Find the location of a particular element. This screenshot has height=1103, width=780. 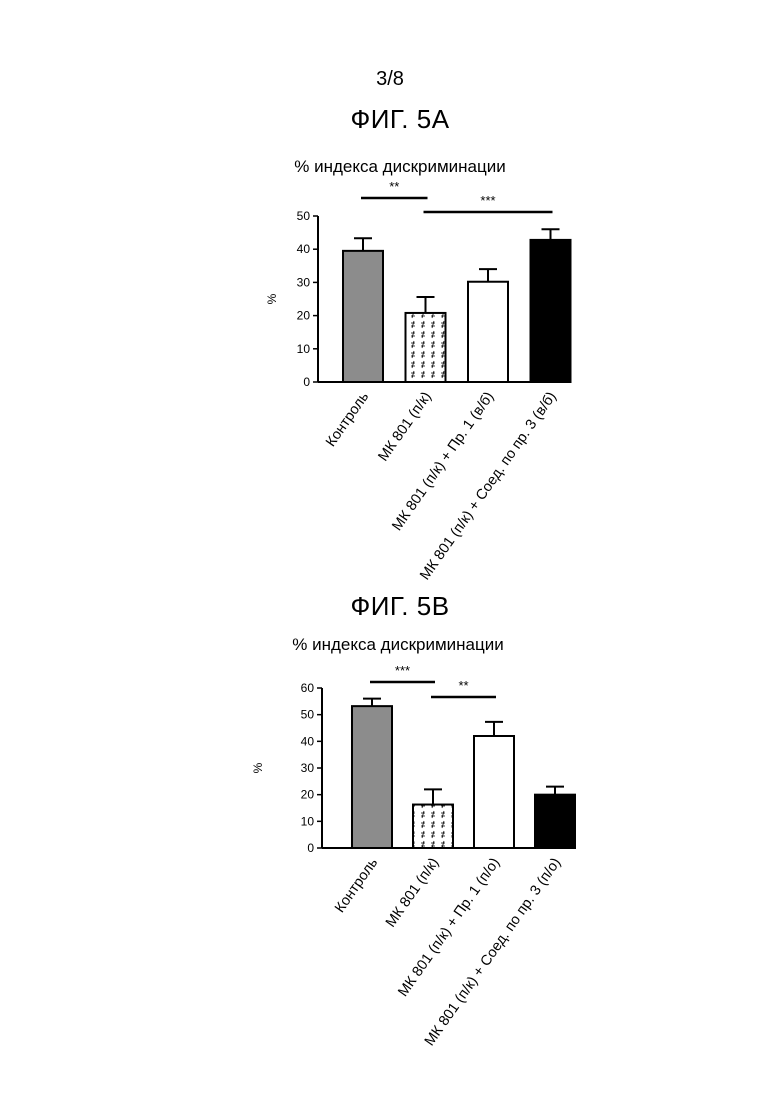

x-tick-label: МК 801 (п/к) + Соед. по пр. 3 (п/о) is located at coordinates (493, 952).